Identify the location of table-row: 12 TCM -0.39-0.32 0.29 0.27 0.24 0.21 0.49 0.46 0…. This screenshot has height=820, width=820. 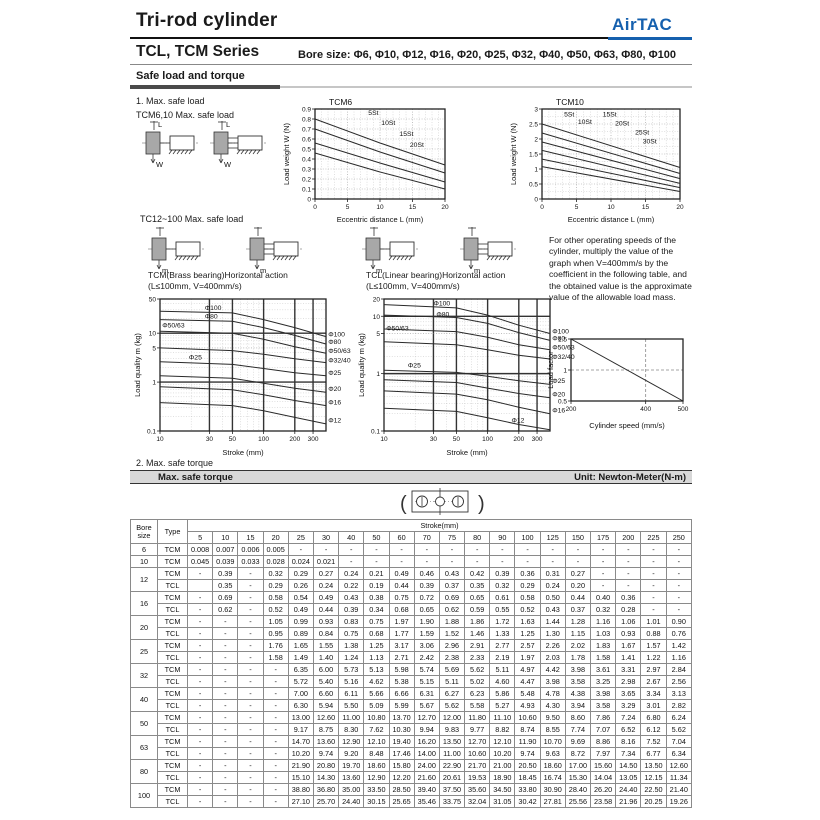
(411, 579).